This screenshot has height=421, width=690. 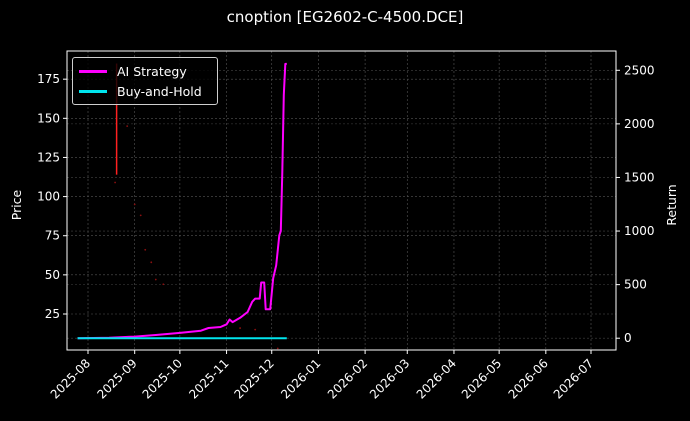 What do you see at coordinates (639, 124) in the screenshot?
I see `y-right-tick-label: 2000` at bounding box center [639, 124].